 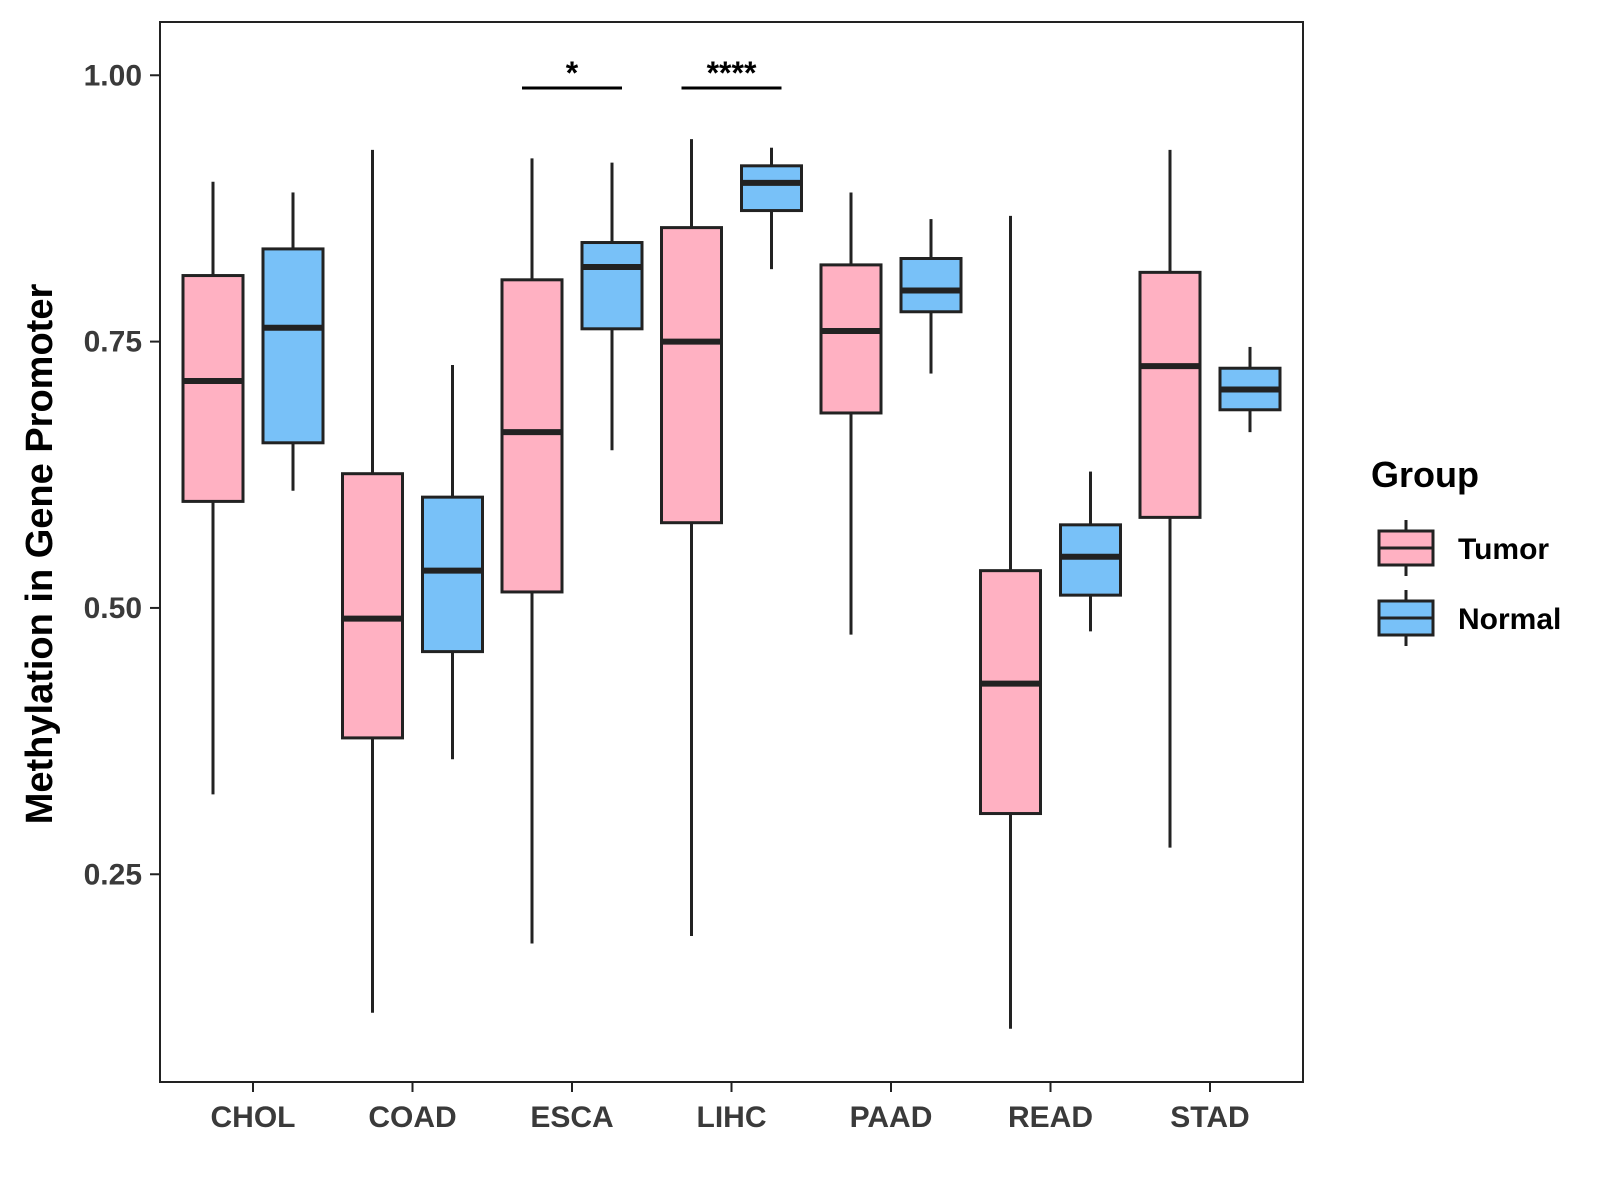 I want to click on box-tumor-read, so click(x=1010, y=622).